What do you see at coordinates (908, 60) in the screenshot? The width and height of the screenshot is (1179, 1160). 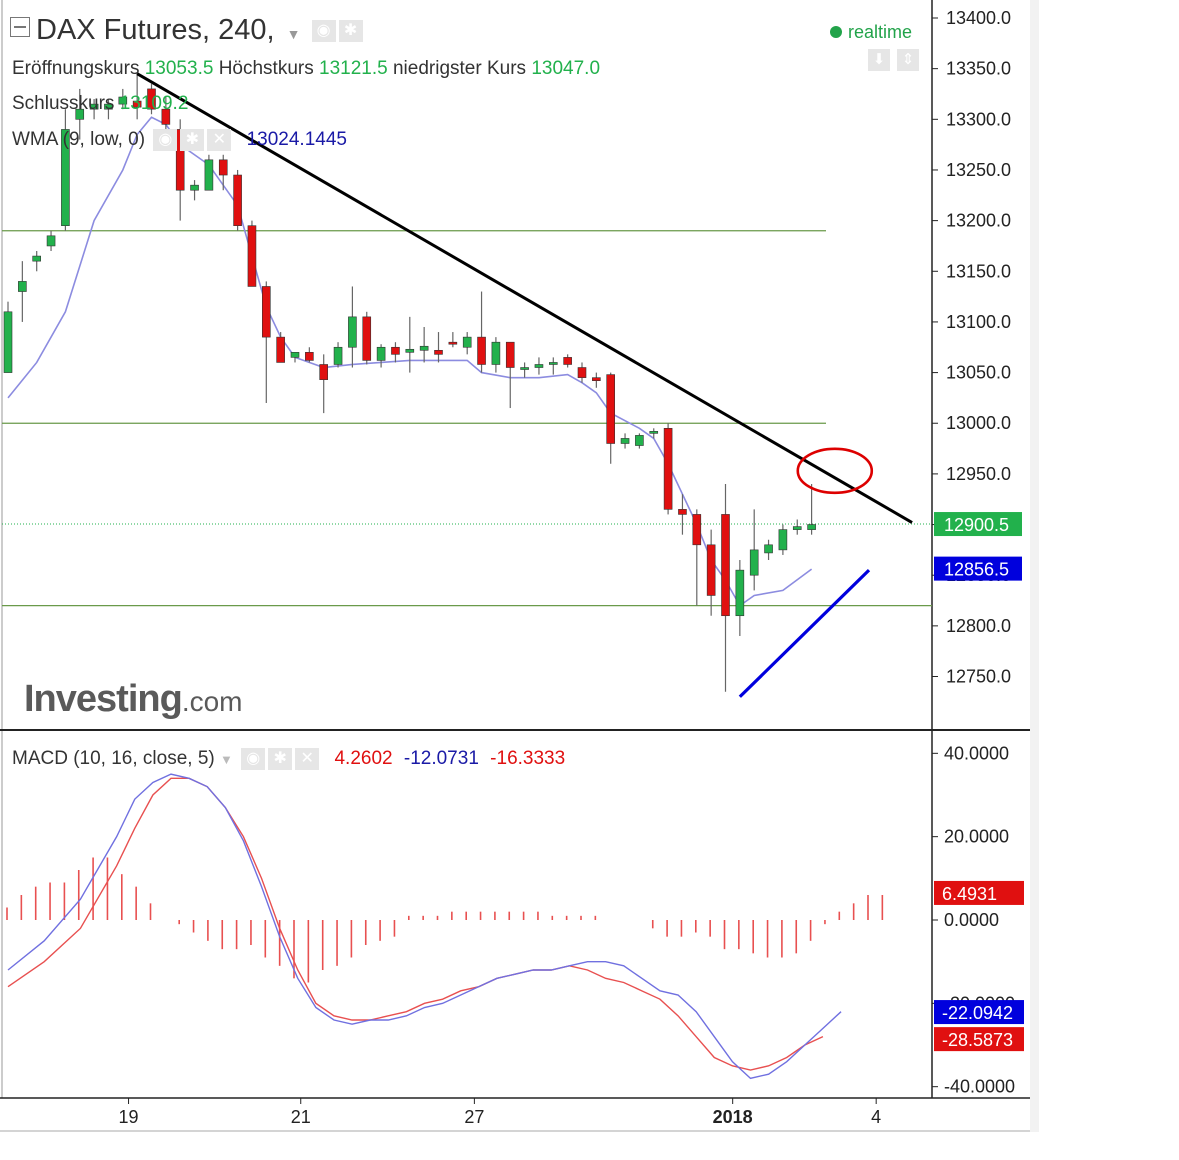 I see `expand-icon: ⇕` at bounding box center [908, 60].